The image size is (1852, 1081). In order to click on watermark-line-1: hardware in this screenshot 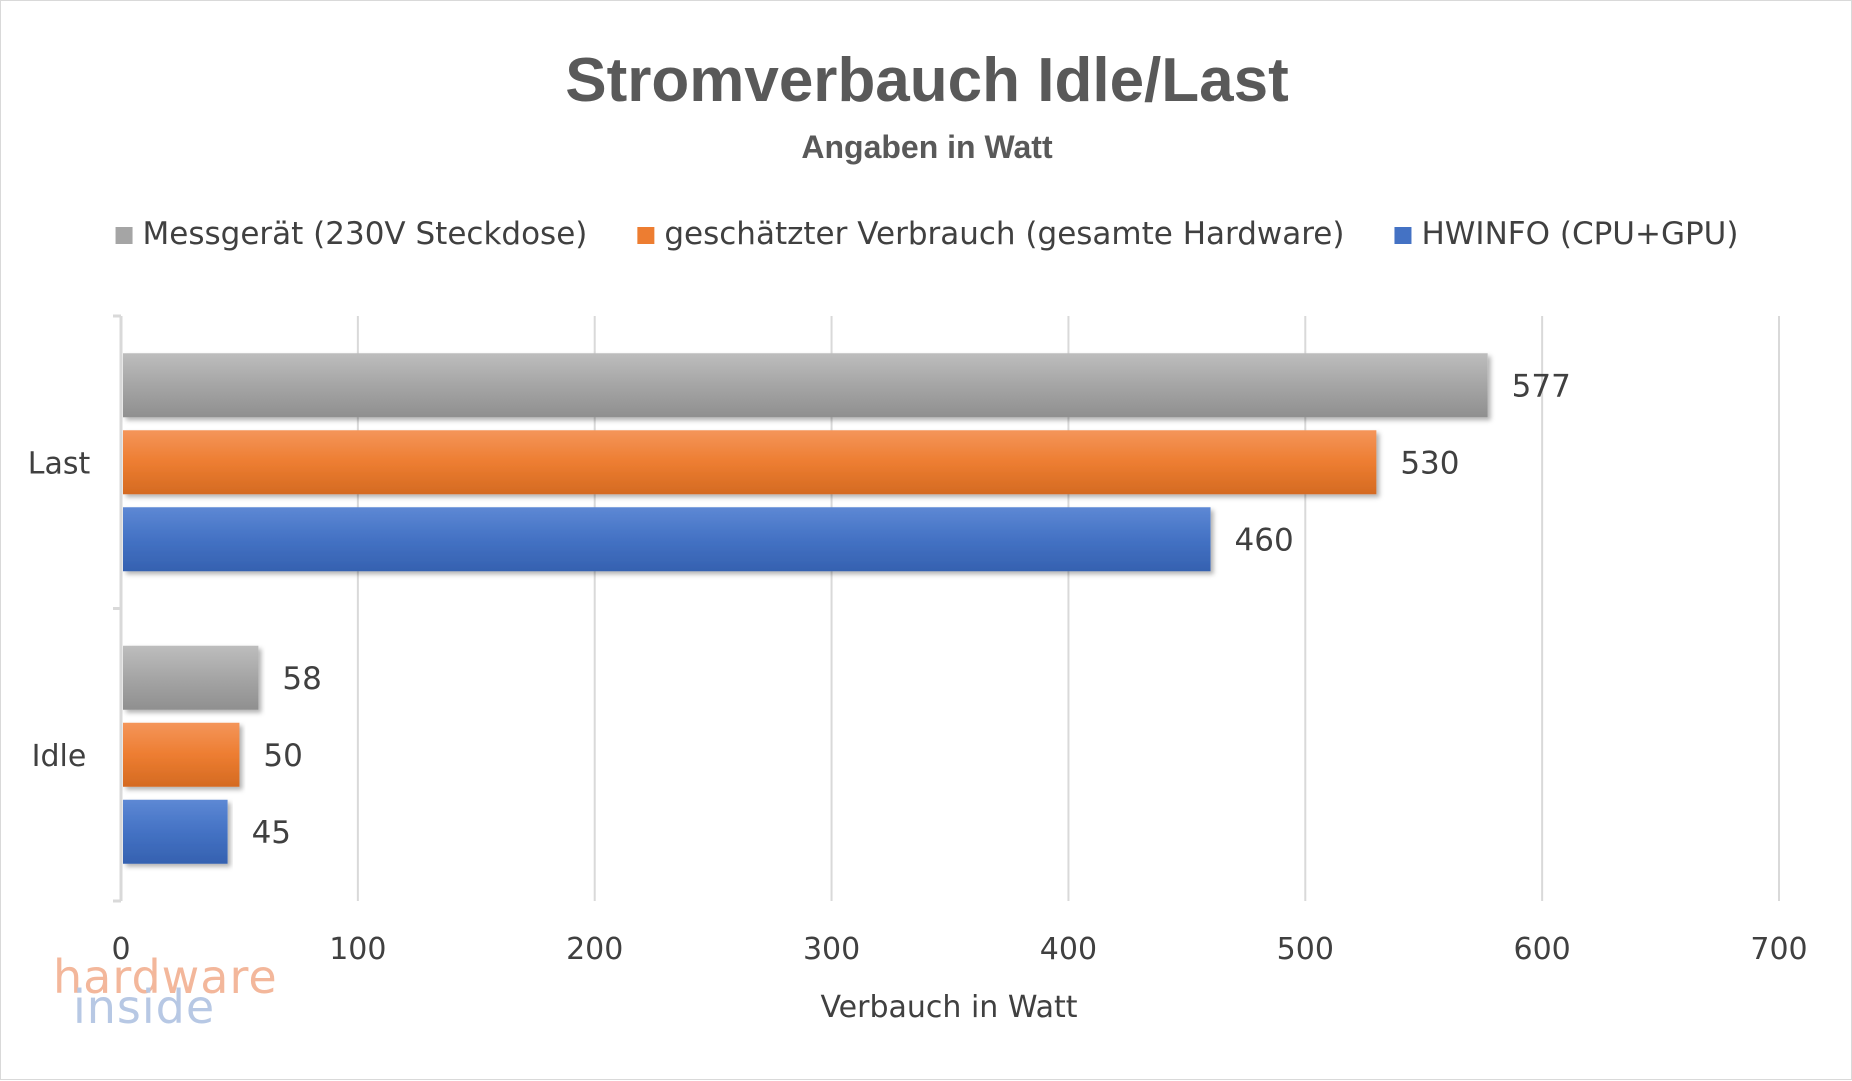, I will do `click(165, 977)`.